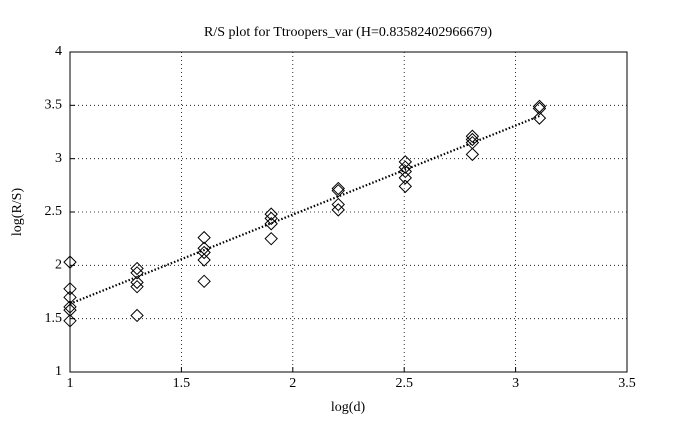 This screenshot has width=686, height=430. I want to click on x-tick-label: 2.5, so click(404, 383).